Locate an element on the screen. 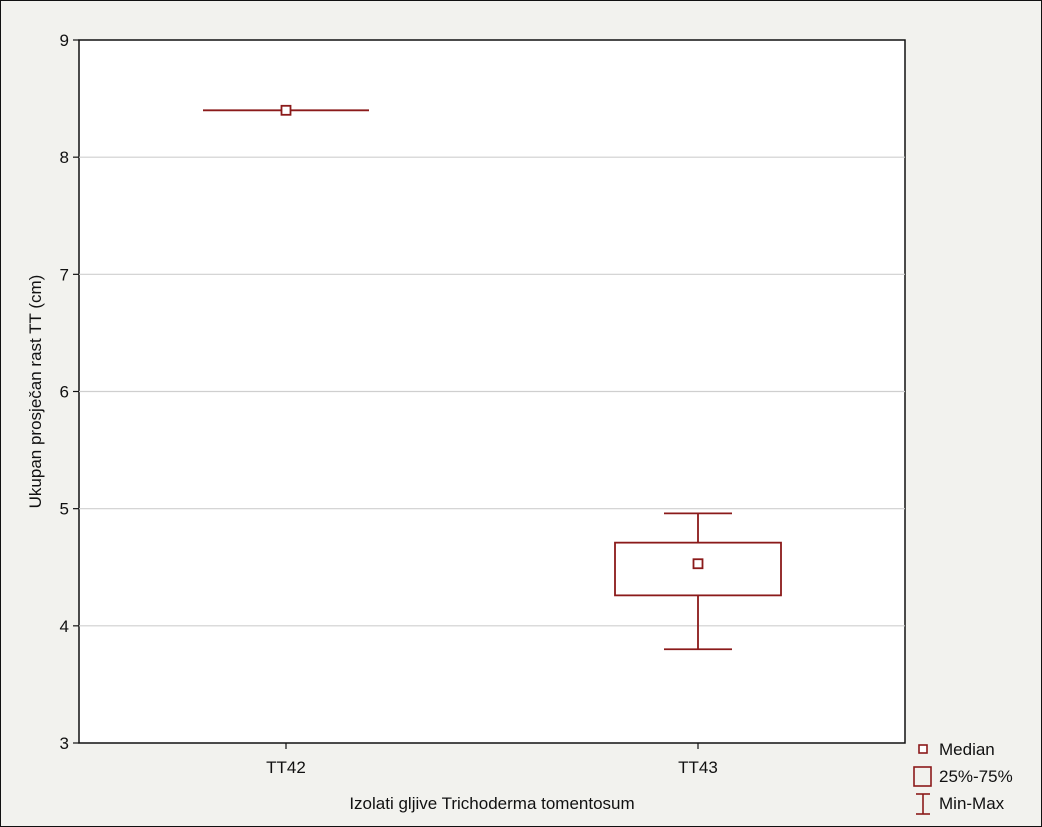  x-axis-title: Izolati gljive Trichoderma tomentosum is located at coordinates (491, 803).